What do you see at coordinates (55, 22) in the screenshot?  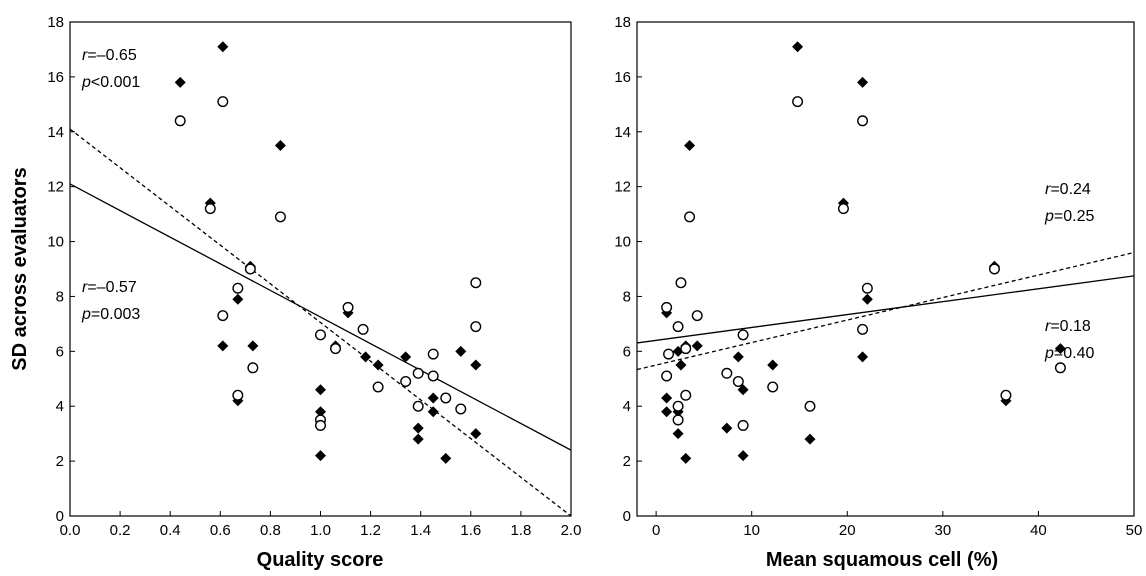 I see `y-tick-label: 18` at bounding box center [55, 22].